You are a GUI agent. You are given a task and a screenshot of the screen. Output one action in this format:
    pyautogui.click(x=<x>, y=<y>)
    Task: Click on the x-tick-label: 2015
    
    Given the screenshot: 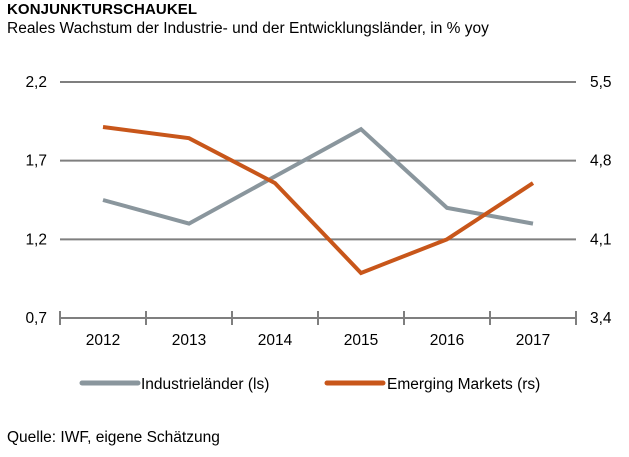 What is the action you would take?
    pyautogui.click(x=361, y=340)
    